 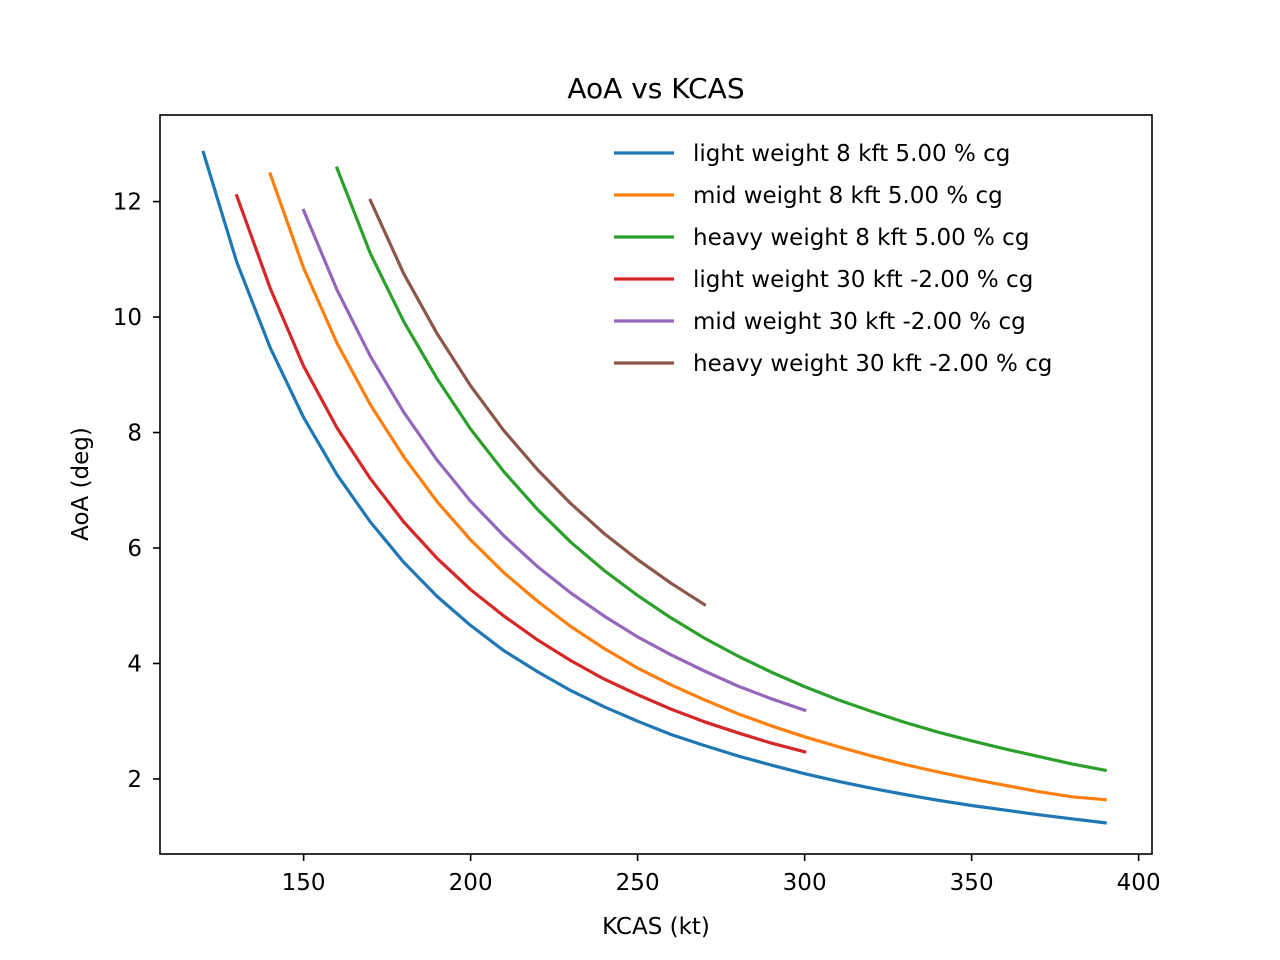 I want to click on legend-label-4: light weight 30 kft -2.00 % cg, so click(x=863, y=280).